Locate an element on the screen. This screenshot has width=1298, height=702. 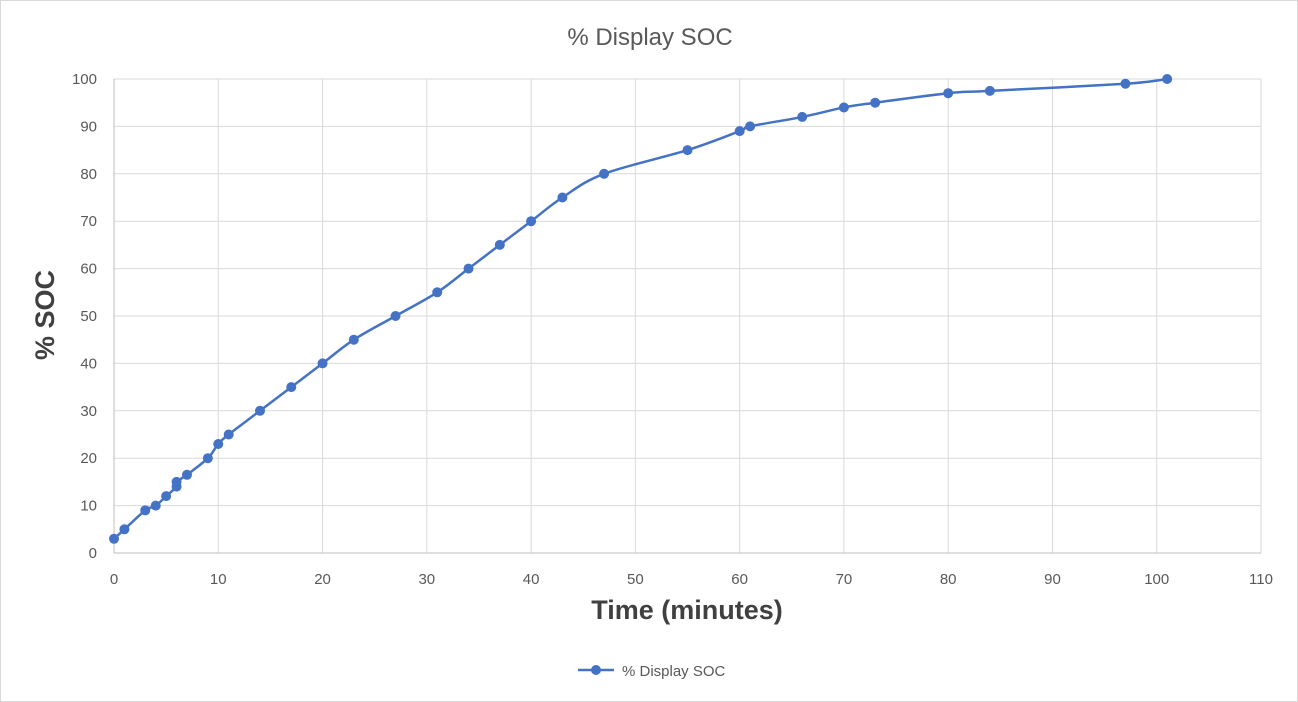
y-tick-label: 50 is located at coordinates (88, 316).